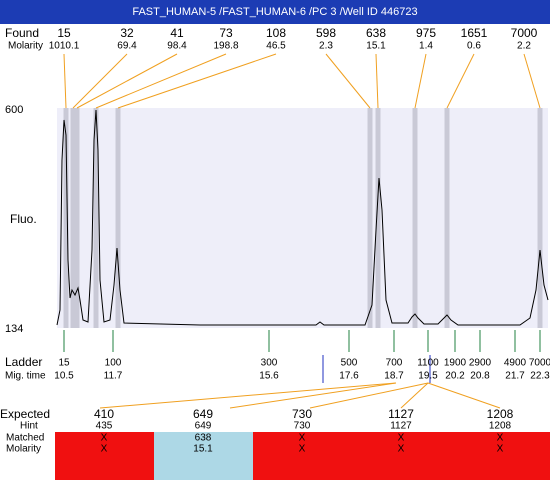 This screenshot has height=480, width=550. Describe the element at coordinates (276, 33) in the screenshot. I see `peak-size: 108` at that location.